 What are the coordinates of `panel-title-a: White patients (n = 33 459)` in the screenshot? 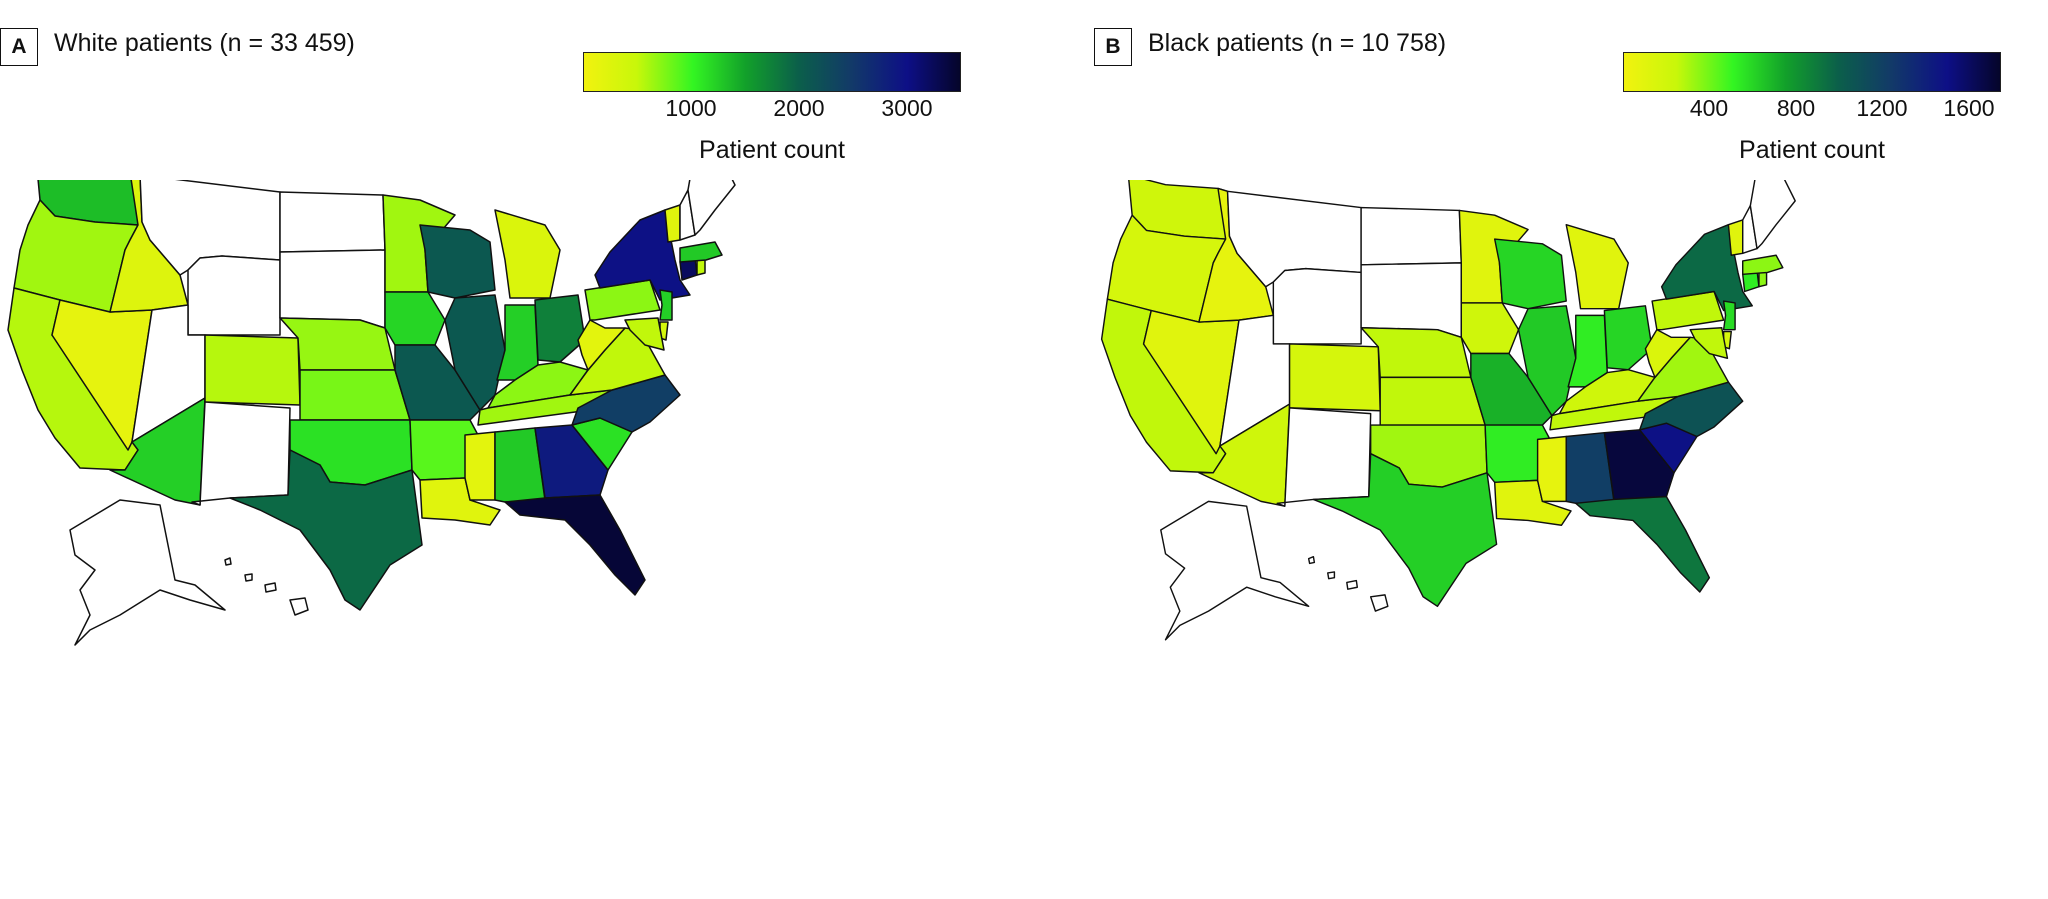 It's located at (204, 43).